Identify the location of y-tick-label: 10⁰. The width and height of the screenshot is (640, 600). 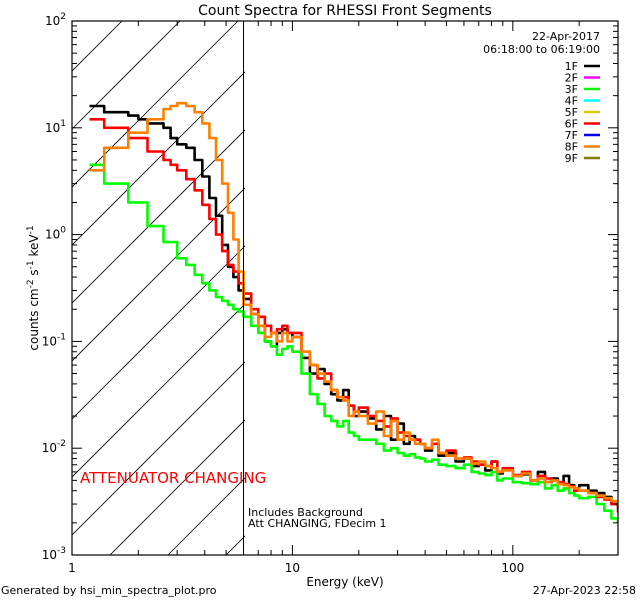
(55, 234).